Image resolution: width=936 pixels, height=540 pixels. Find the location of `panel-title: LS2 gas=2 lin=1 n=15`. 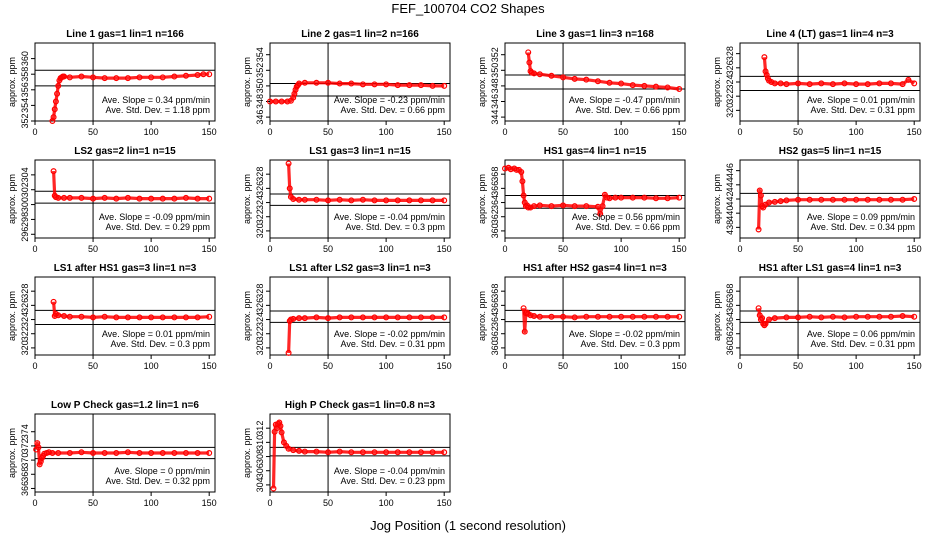

panel-title: LS2 gas=2 lin=1 n=15 is located at coordinates (125, 151).